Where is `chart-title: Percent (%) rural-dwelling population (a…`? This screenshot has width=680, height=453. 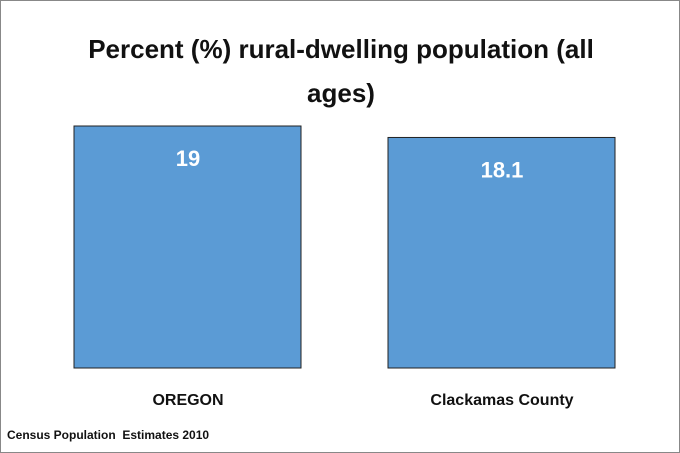
chart-title: Percent (%) rural-dwelling population (a… is located at coordinates (341, 71).